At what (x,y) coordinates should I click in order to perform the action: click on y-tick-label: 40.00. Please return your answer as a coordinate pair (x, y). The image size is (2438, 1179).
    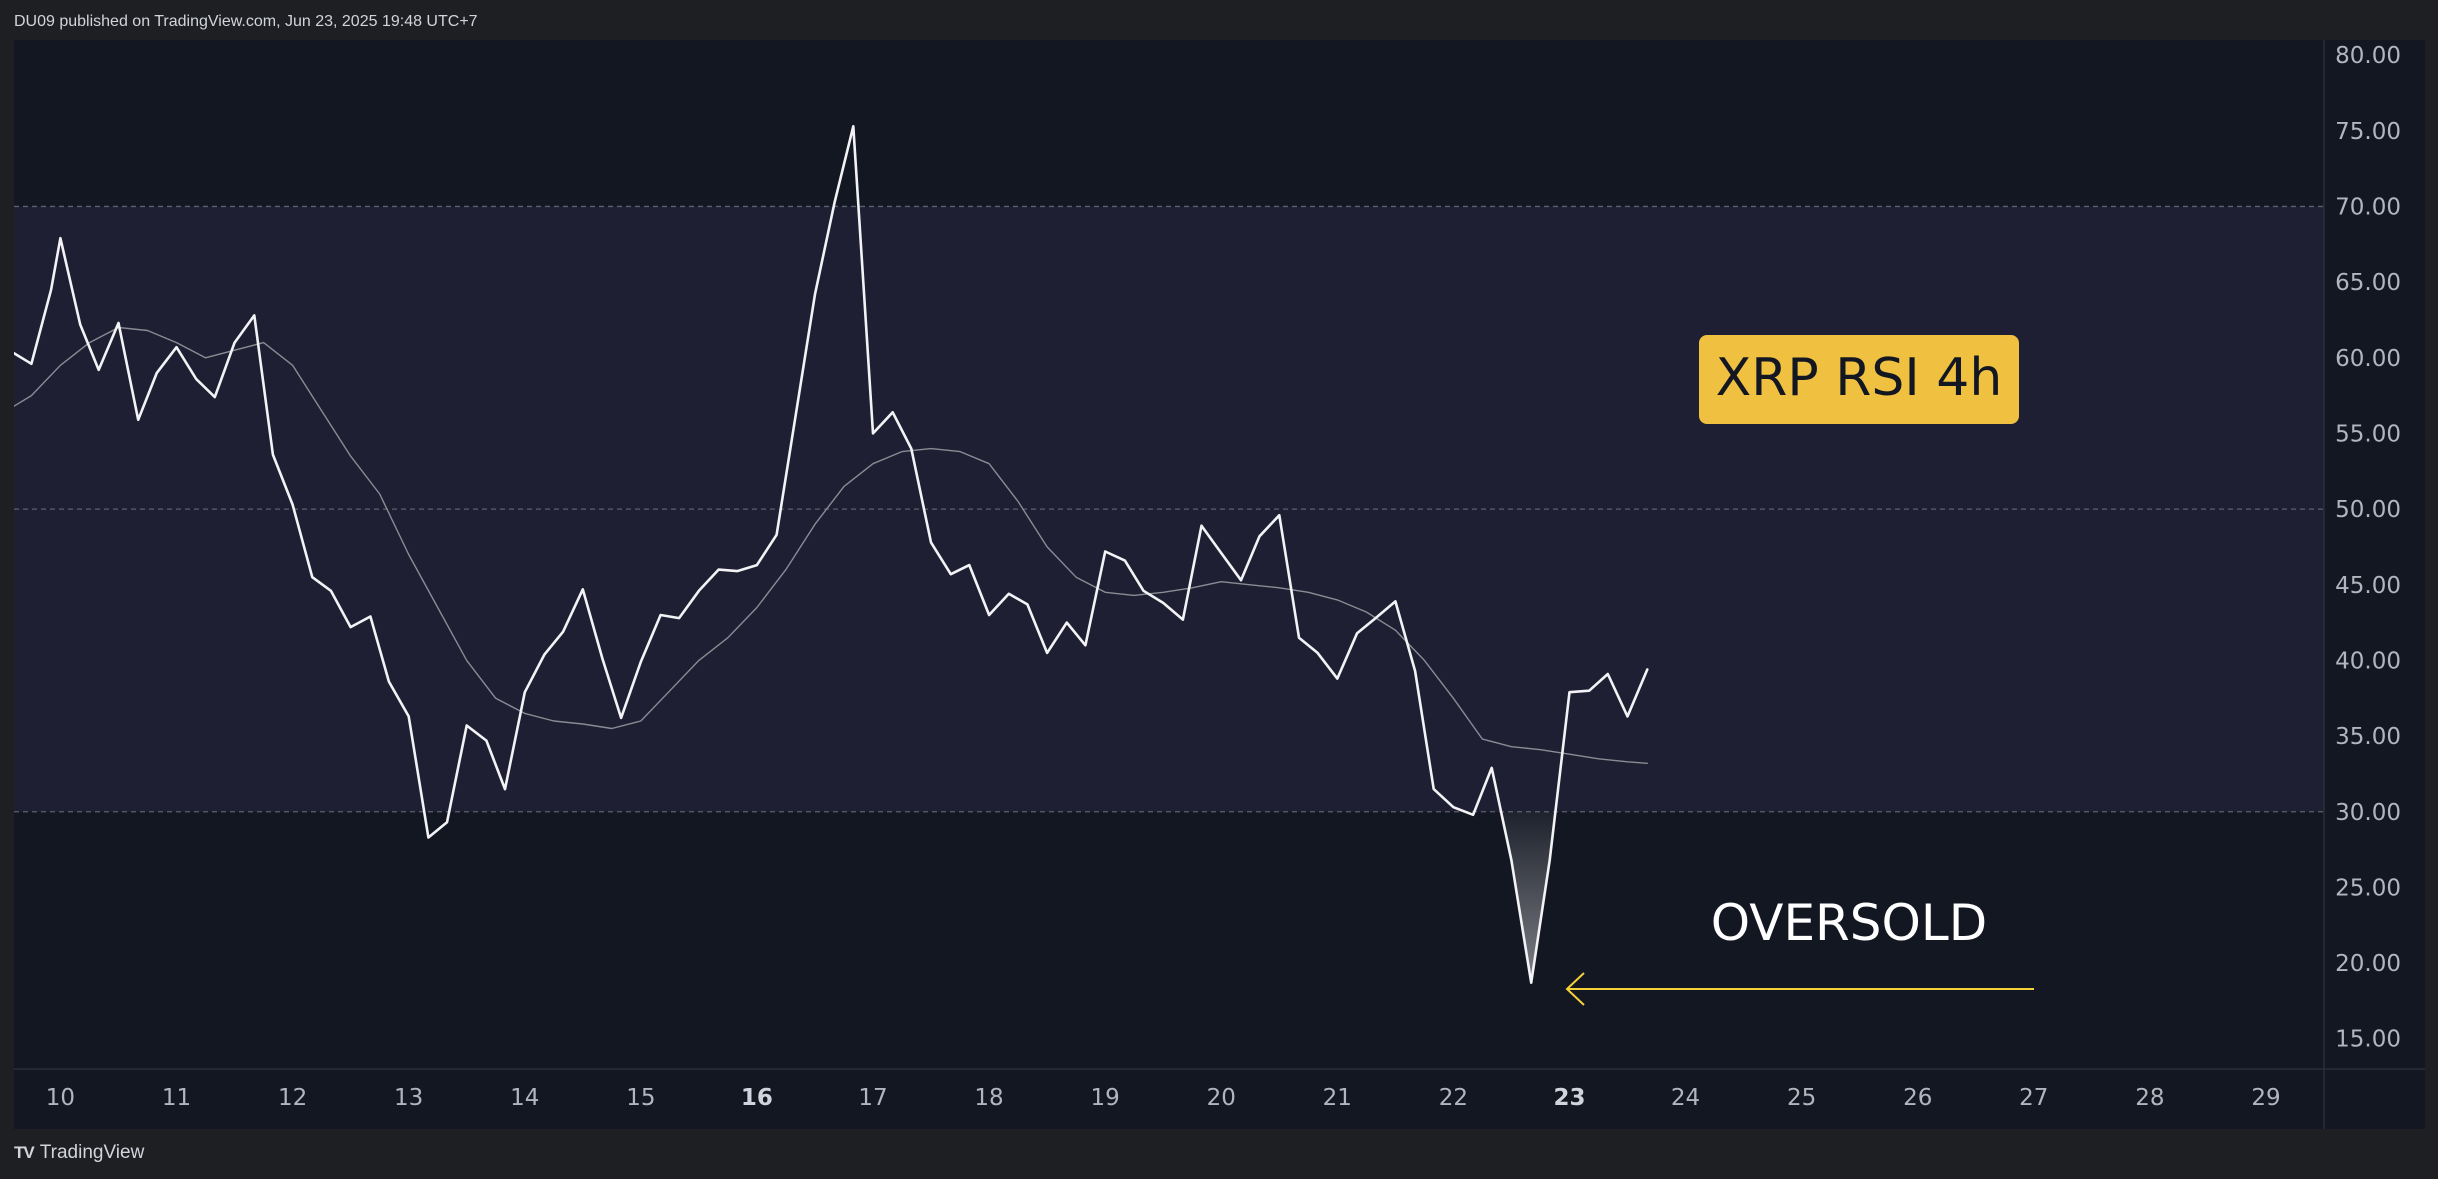
    Looking at the image, I should click on (2368, 661).